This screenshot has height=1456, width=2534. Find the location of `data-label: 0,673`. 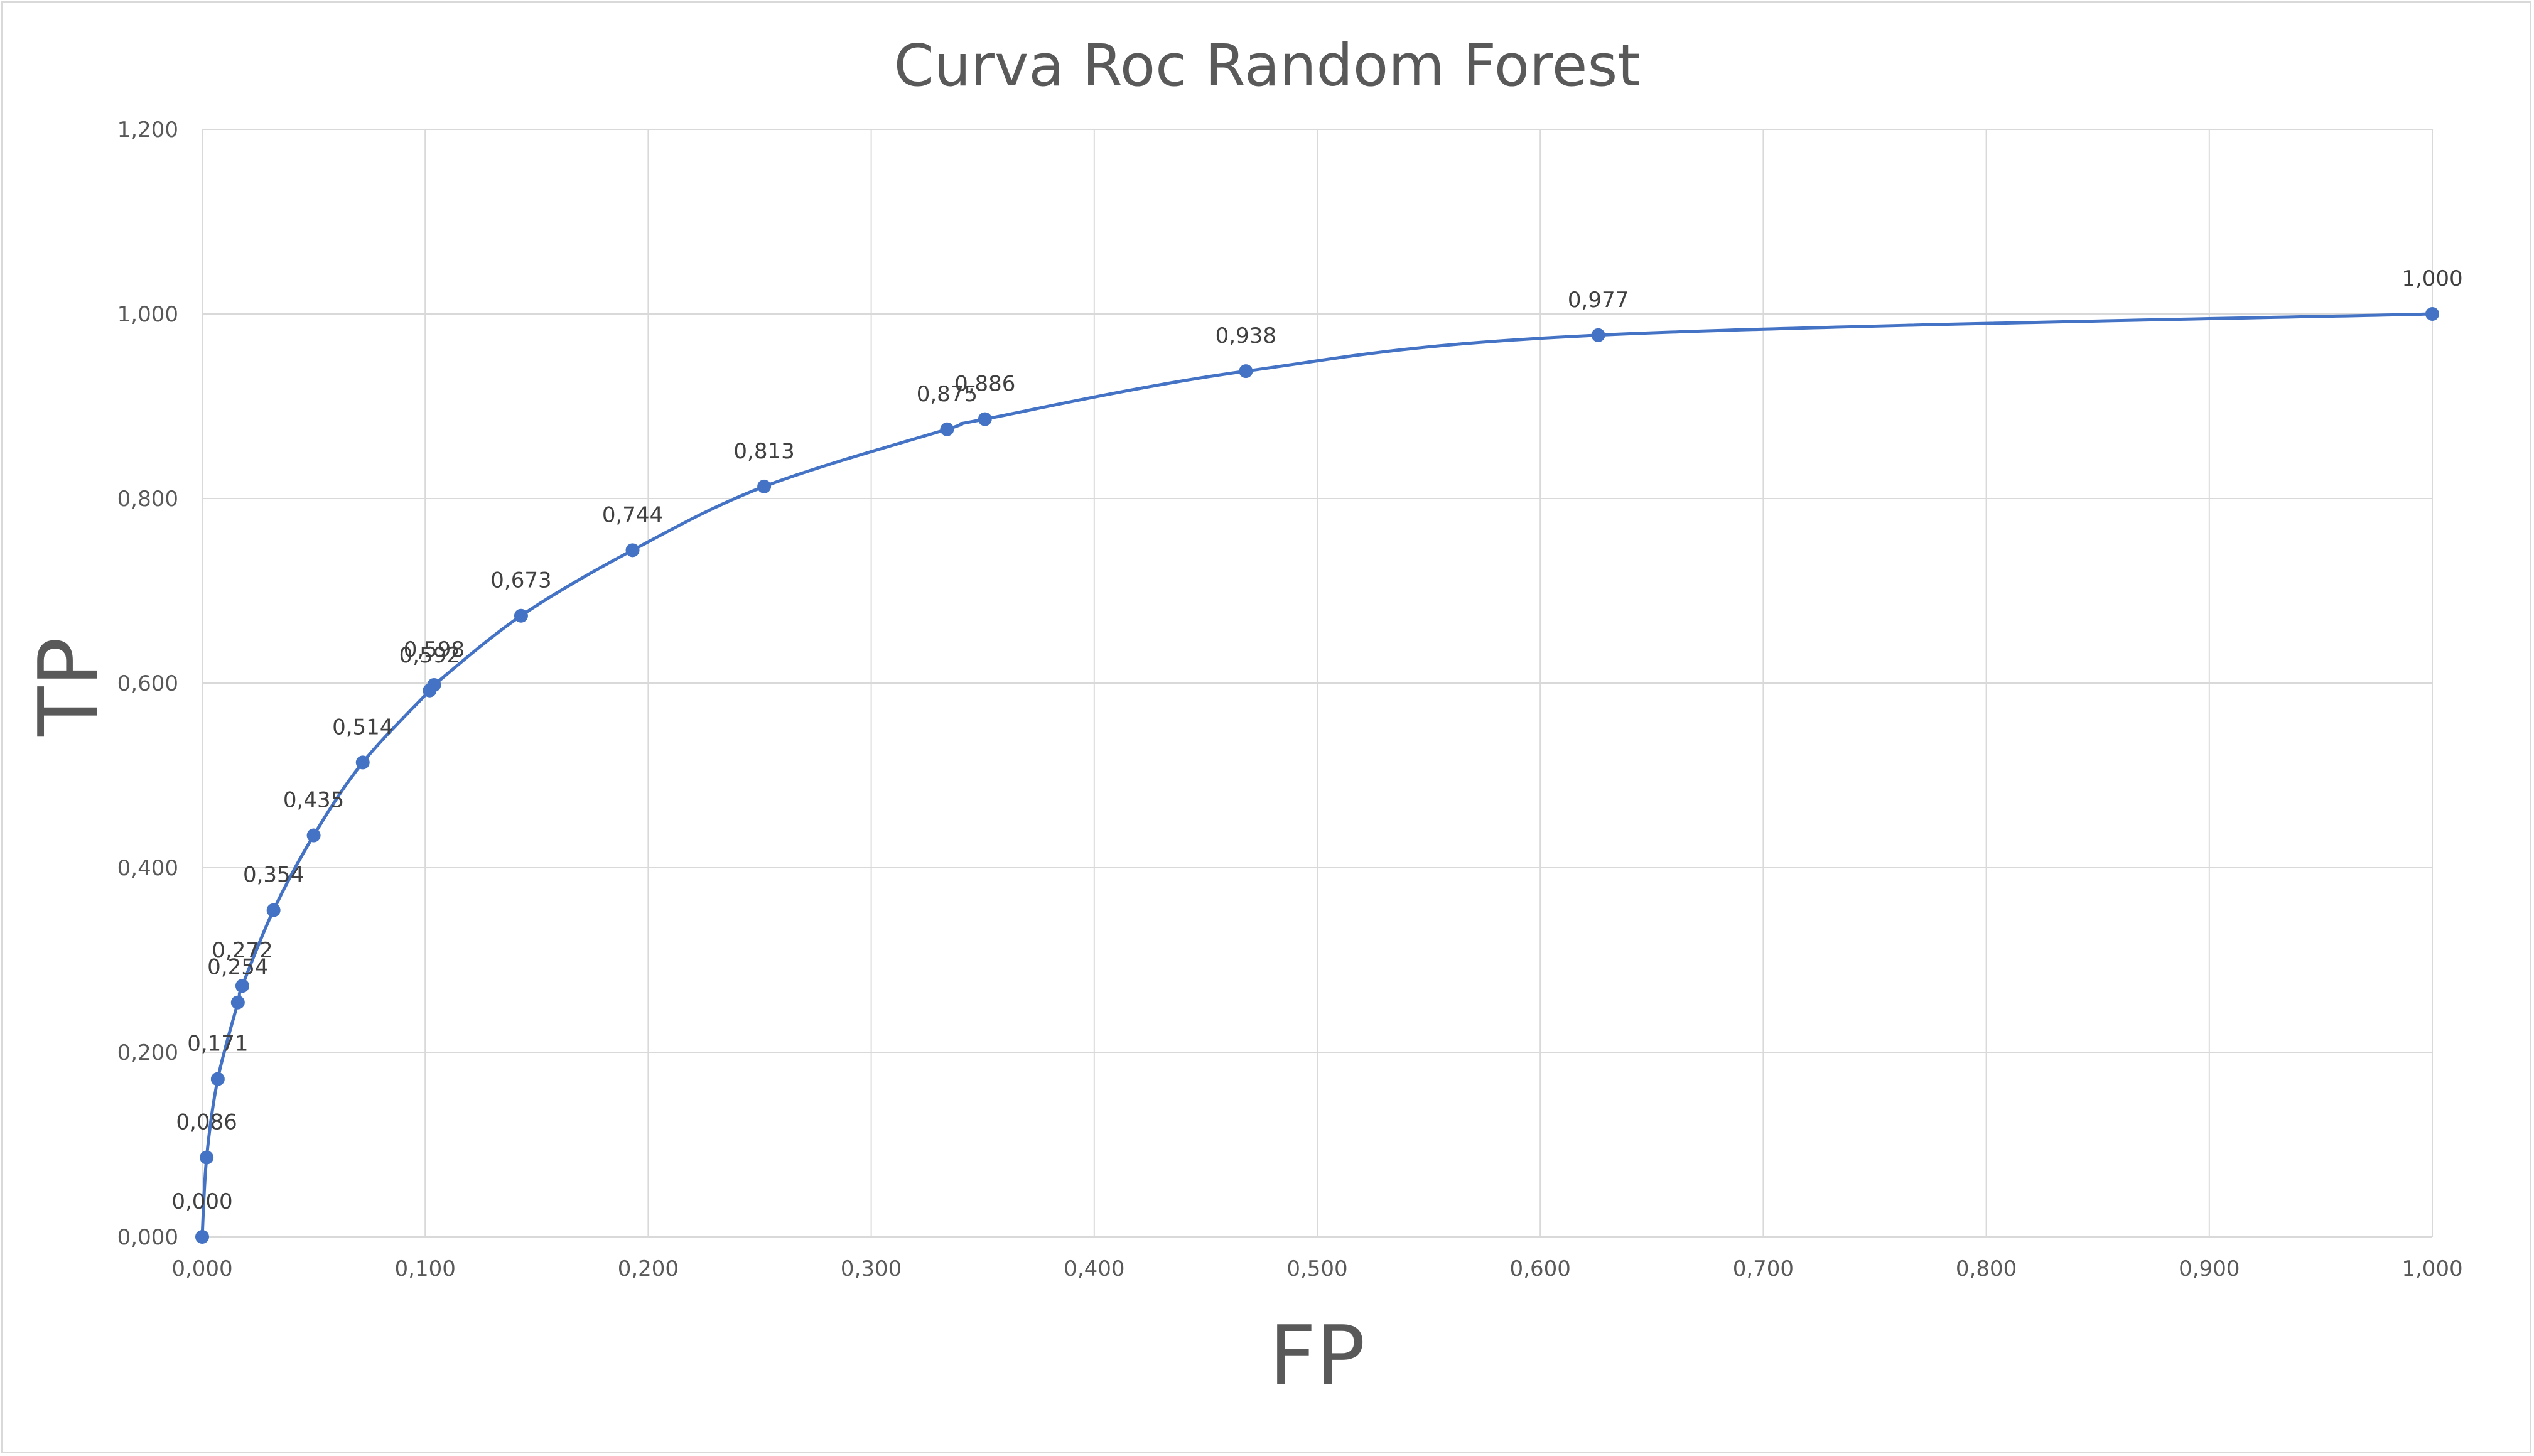

data-label: 0,673 is located at coordinates (520, 580).